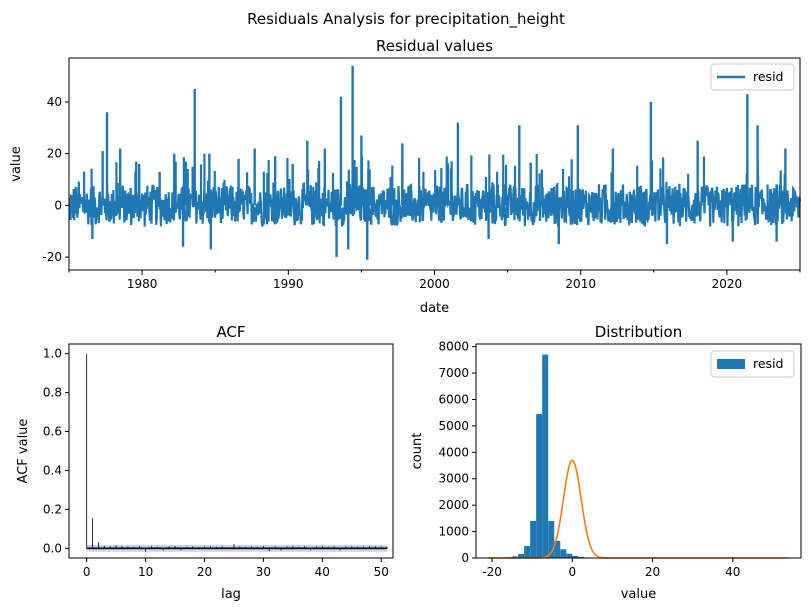 This screenshot has height=615, width=811. What do you see at coordinates (16, 164) in the screenshot?
I see `residual-ylabel: value` at bounding box center [16, 164].